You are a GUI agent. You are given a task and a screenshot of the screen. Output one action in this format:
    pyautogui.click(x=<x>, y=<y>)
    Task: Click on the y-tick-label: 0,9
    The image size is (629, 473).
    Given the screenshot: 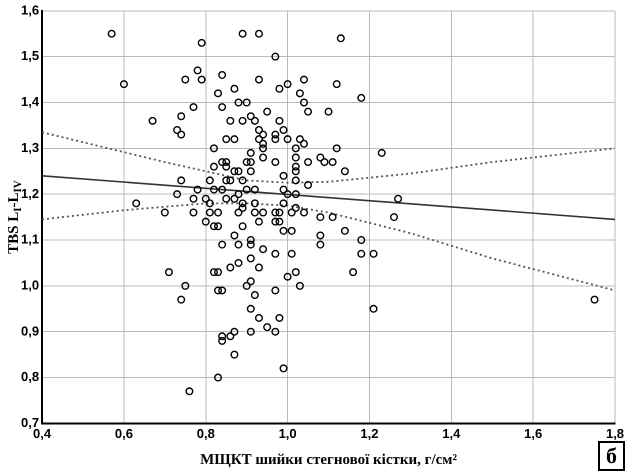 What is the action you would take?
    pyautogui.click(x=30, y=330)
    